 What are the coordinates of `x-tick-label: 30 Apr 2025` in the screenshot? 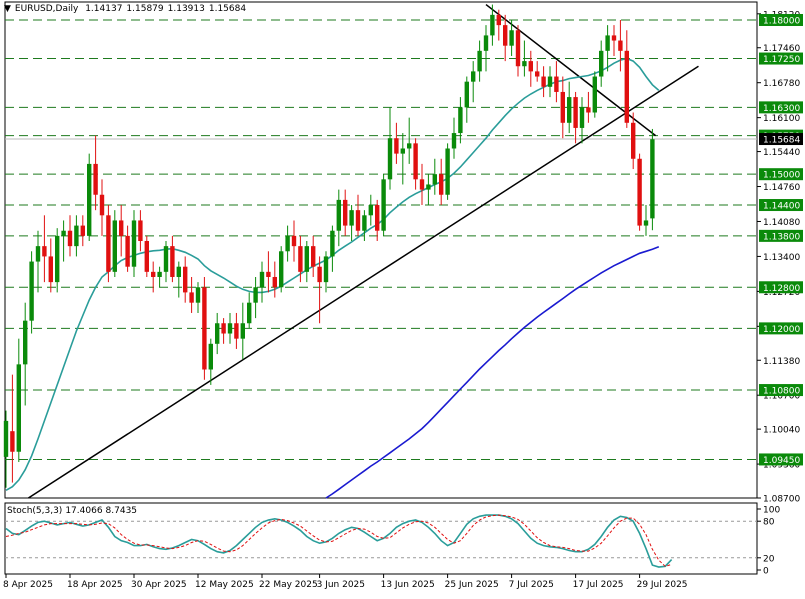 It's located at (159, 585).